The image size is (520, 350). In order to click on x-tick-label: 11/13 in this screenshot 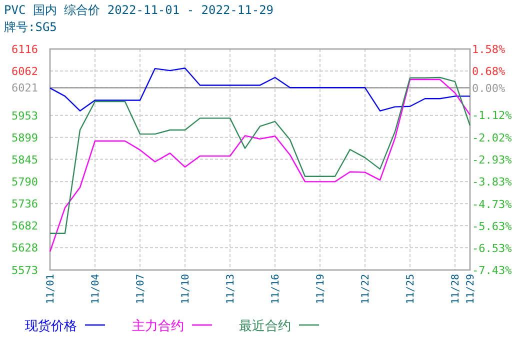, I will do `click(231, 289)`.